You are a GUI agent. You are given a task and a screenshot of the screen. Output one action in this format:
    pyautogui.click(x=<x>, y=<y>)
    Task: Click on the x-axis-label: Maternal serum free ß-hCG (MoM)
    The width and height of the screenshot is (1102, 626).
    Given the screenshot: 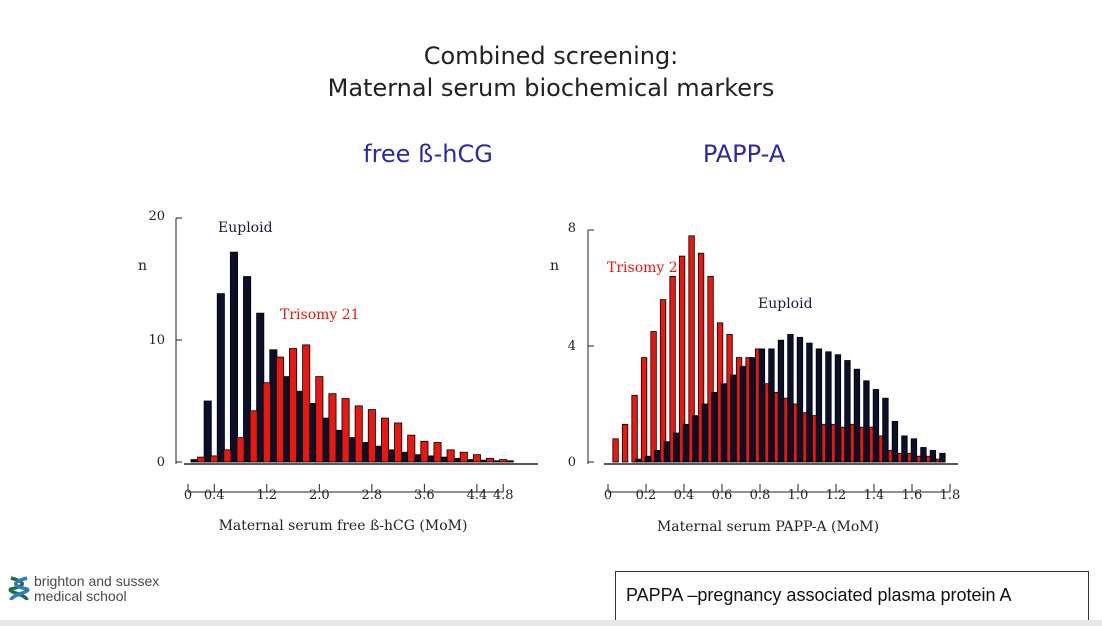 What is the action you would take?
    pyautogui.click(x=343, y=526)
    